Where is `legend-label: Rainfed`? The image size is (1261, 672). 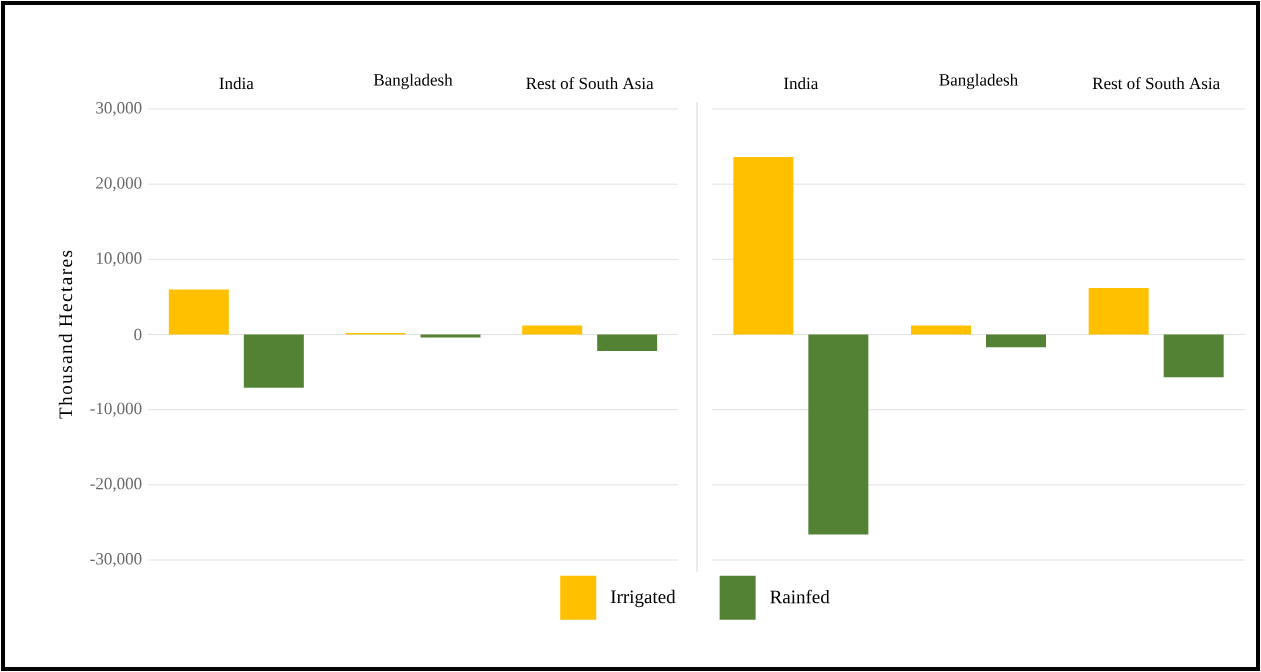
legend-label: Rainfed is located at coordinates (800, 596).